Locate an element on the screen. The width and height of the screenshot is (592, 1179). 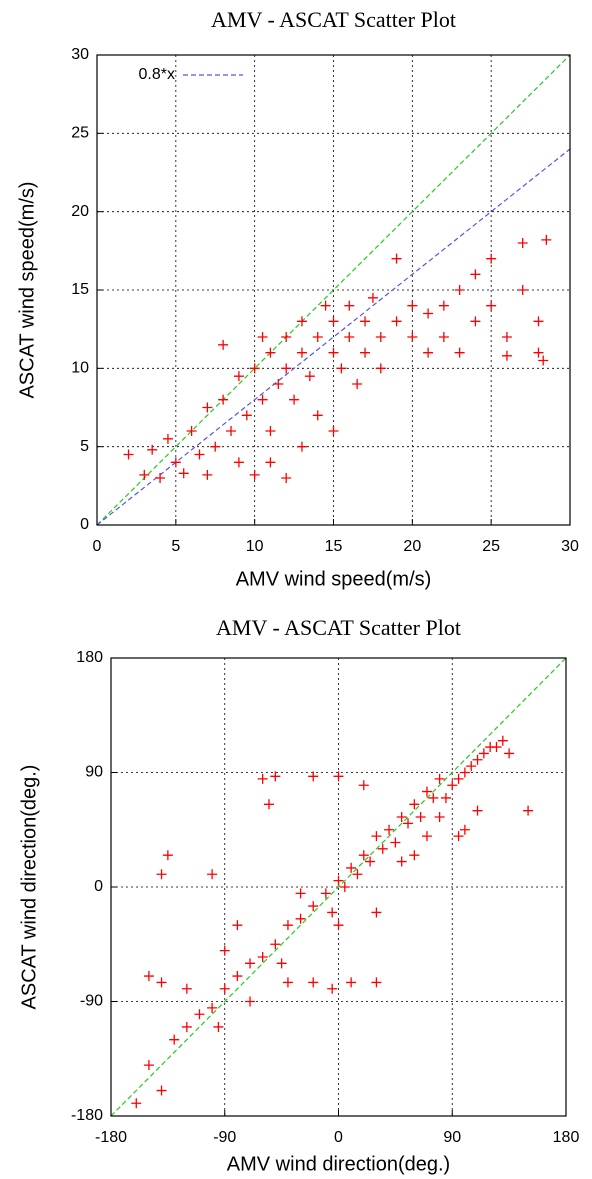
y-tick-label: 25 is located at coordinates (80, 133).